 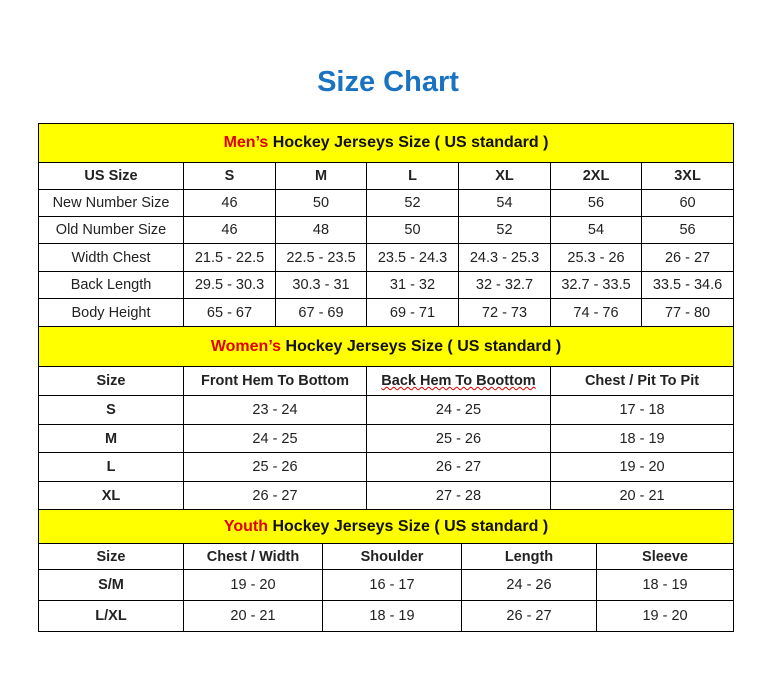 What do you see at coordinates (687, 285) in the screenshot?
I see `table-cell: 33.5 - 34.6` at bounding box center [687, 285].